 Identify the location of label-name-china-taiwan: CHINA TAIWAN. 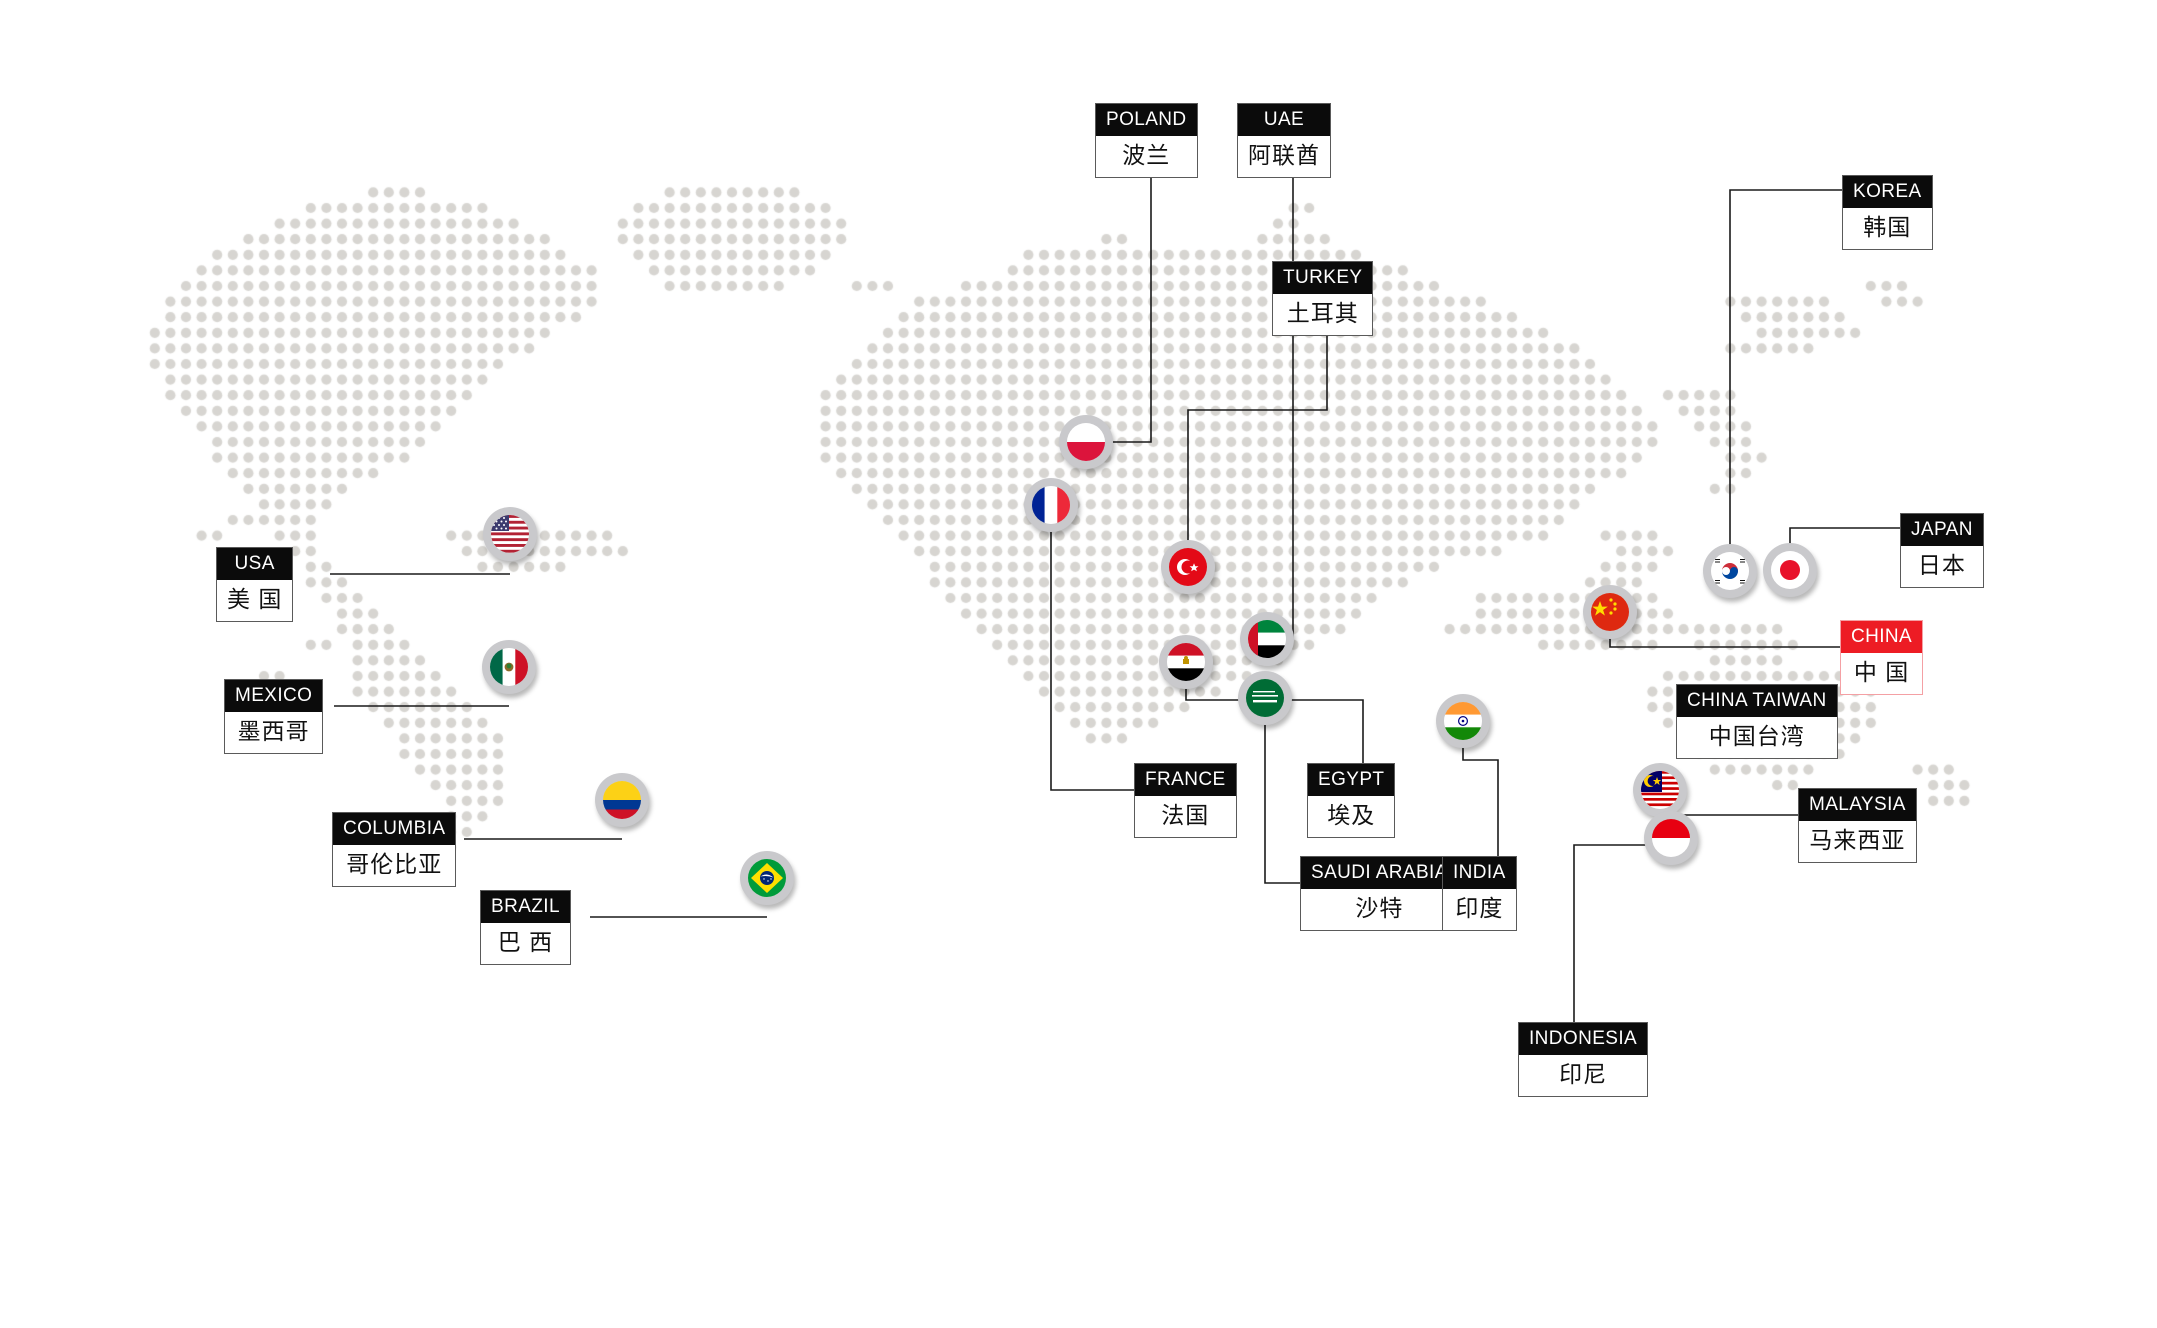
(1757, 701).